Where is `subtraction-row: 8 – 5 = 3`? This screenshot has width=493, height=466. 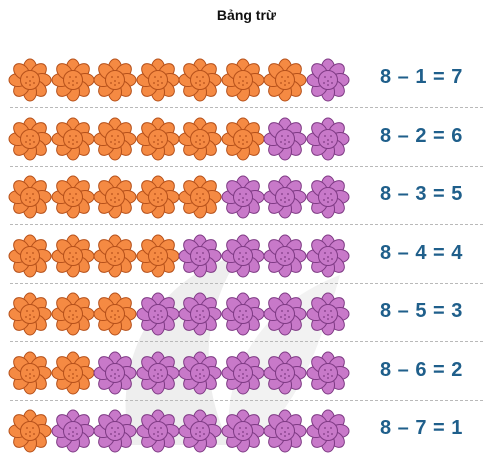
subtraction-row: 8 – 5 = 3 is located at coordinates (246, 315).